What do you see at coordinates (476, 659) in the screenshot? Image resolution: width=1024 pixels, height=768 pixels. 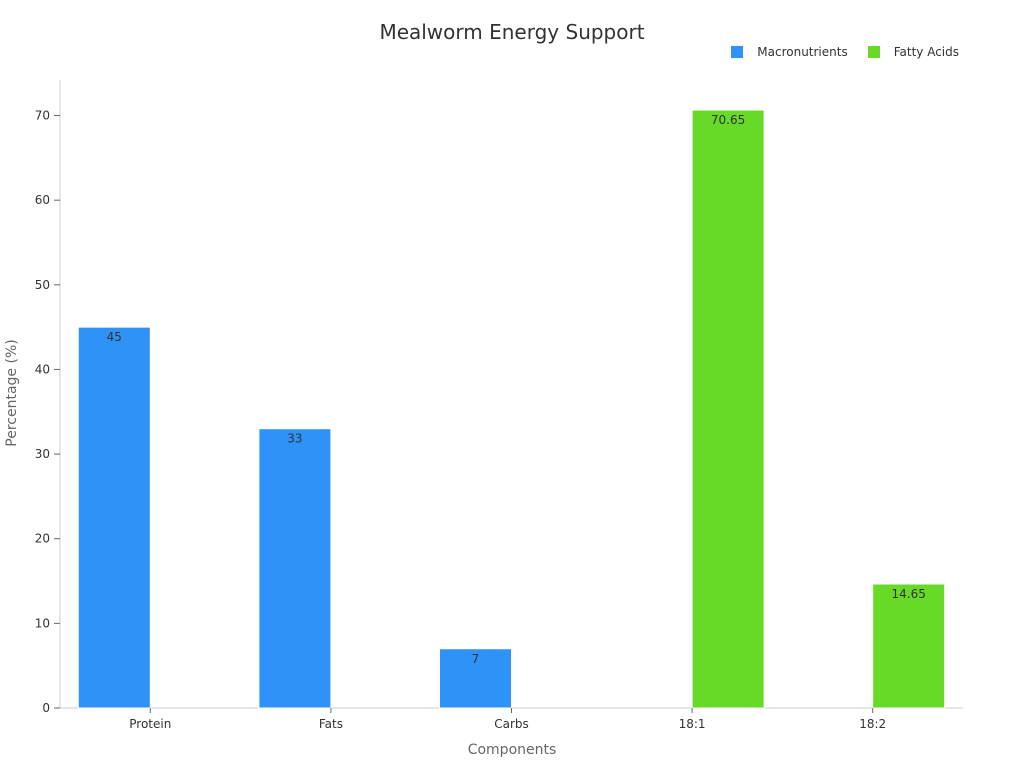 I see `bar-data-label: 7` at bounding box center [476, 659].